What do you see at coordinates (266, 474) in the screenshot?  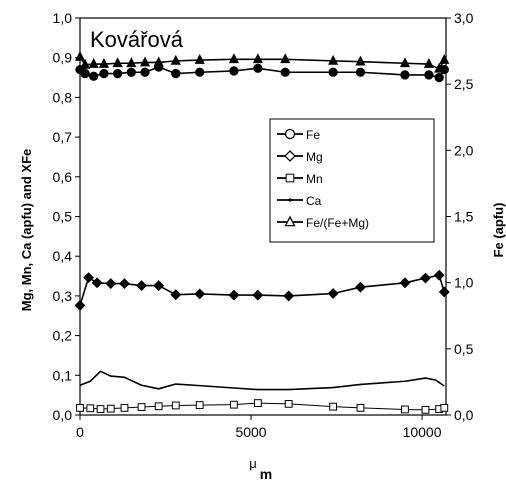 I see `x-axis-title-m: m` at bounding box center [266, 474].